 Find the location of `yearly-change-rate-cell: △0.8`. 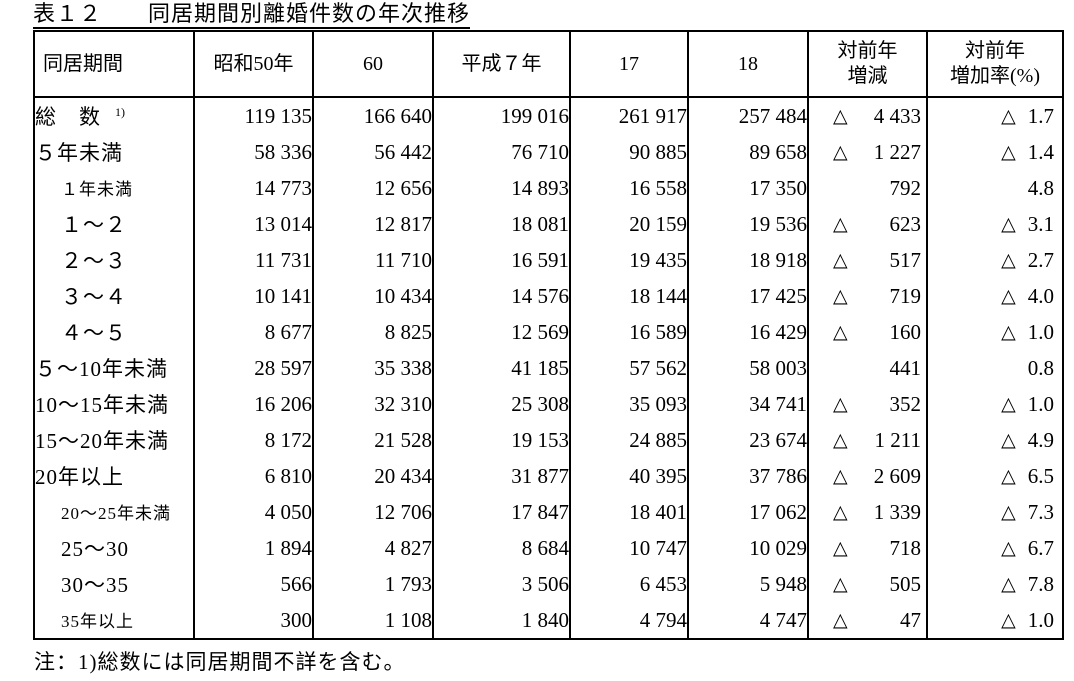

yearly-change-rate-cell: △0.8 is located at coordinates (995, 368).